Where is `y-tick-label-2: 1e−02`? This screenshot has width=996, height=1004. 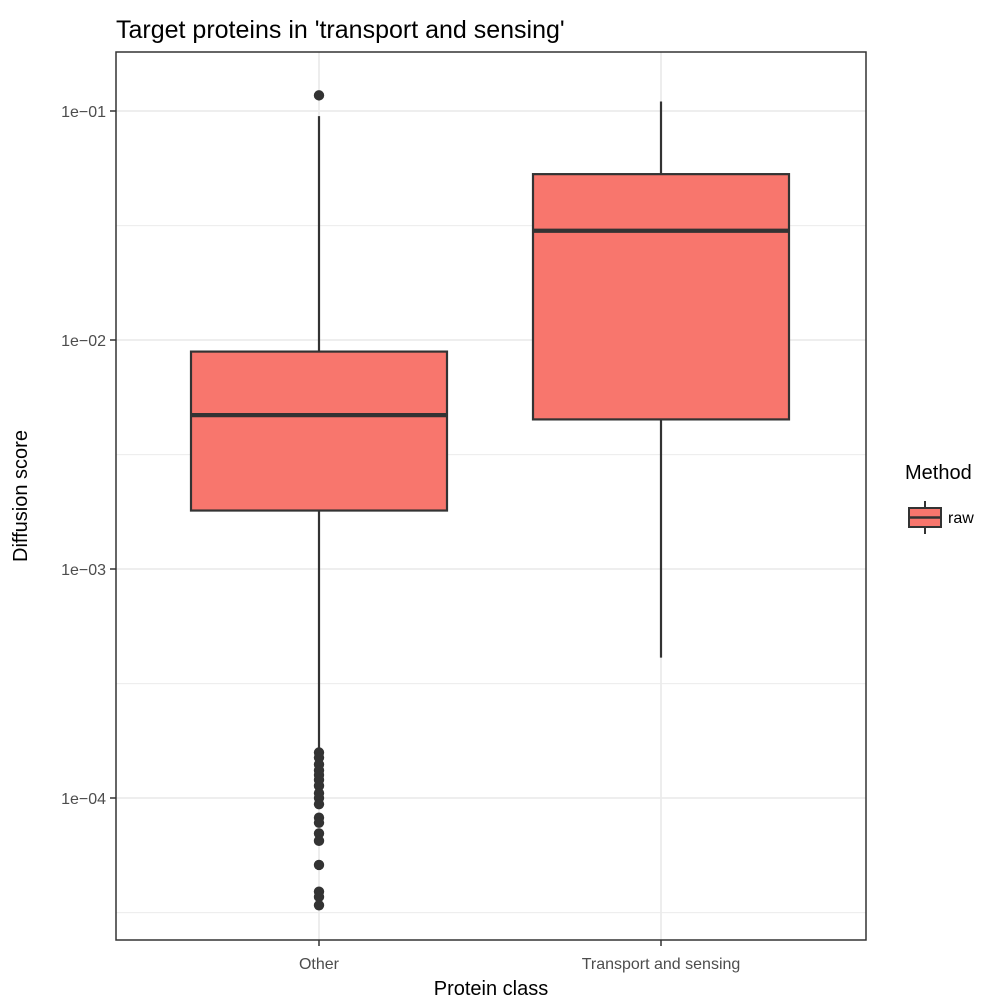
y-tick-label-2: 1e−02 is located at coordinates (83, 341).